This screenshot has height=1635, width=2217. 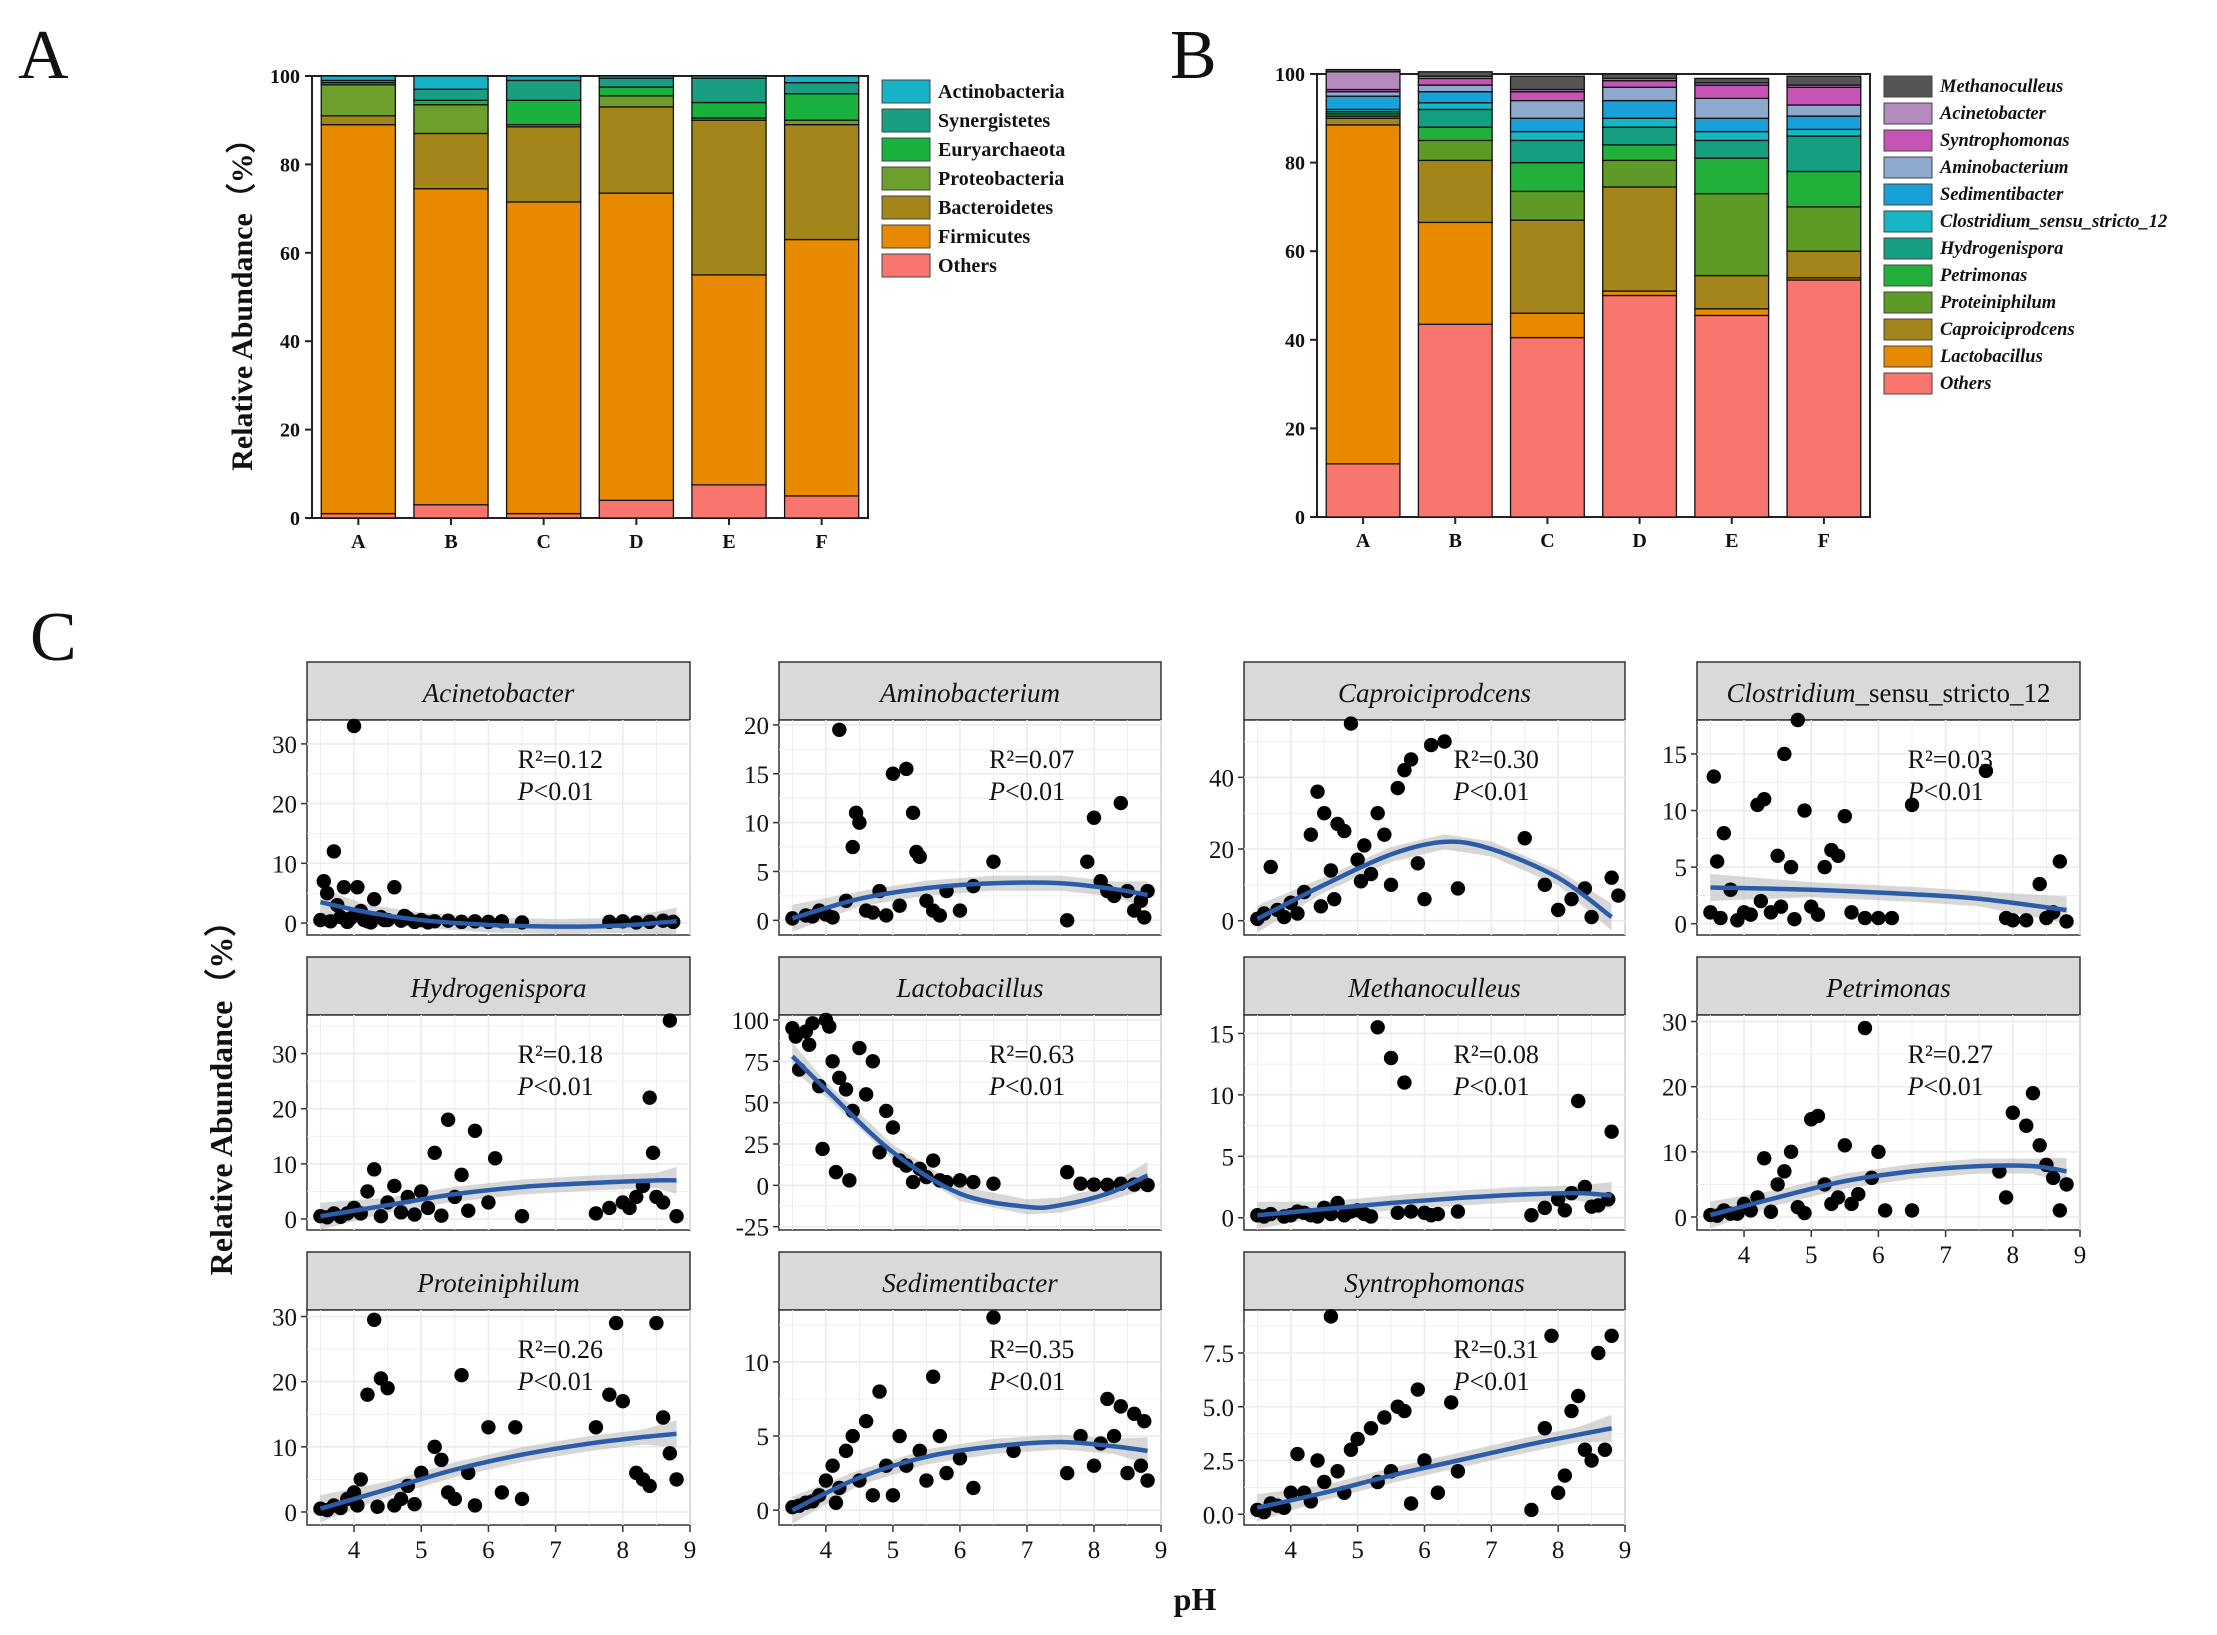 I want to click on r-squared-label: R²=0.08, so click(x=1496, y=1054).